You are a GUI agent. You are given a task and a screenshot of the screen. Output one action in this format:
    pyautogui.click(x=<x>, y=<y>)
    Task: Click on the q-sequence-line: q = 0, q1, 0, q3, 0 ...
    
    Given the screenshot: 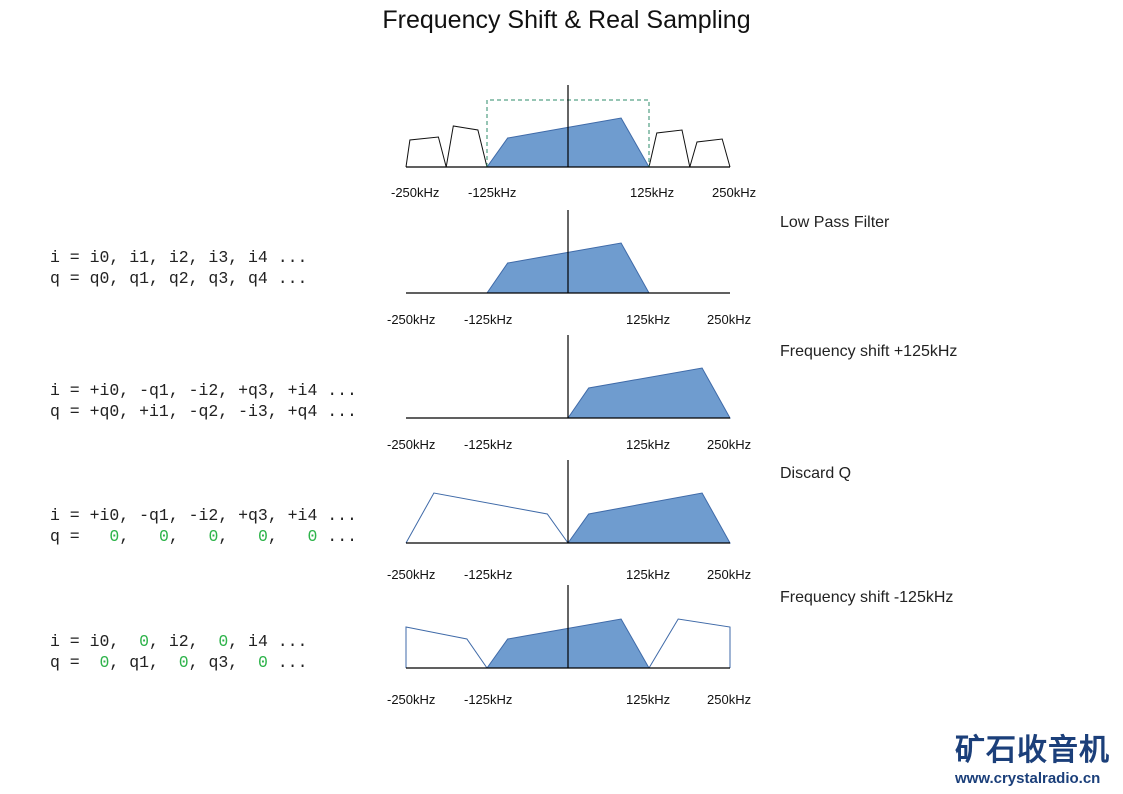 What is the action you would take?
    pyautogui.click(x=178, y=663)
    